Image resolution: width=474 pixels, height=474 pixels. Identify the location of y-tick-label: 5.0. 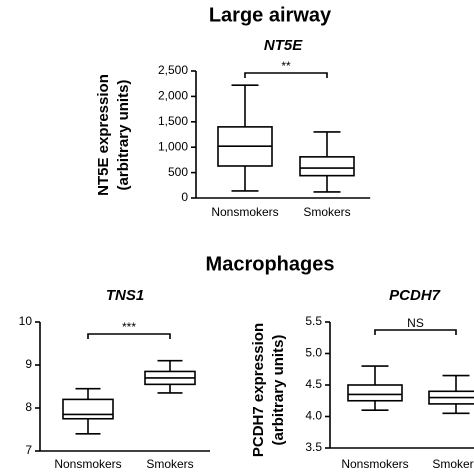
(313, 353).